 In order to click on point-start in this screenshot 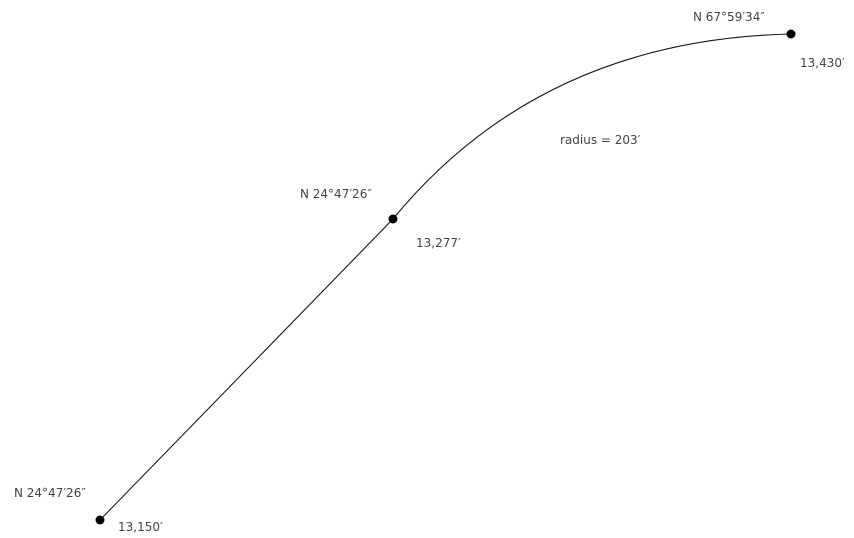, I will do `click(100, 520)`.